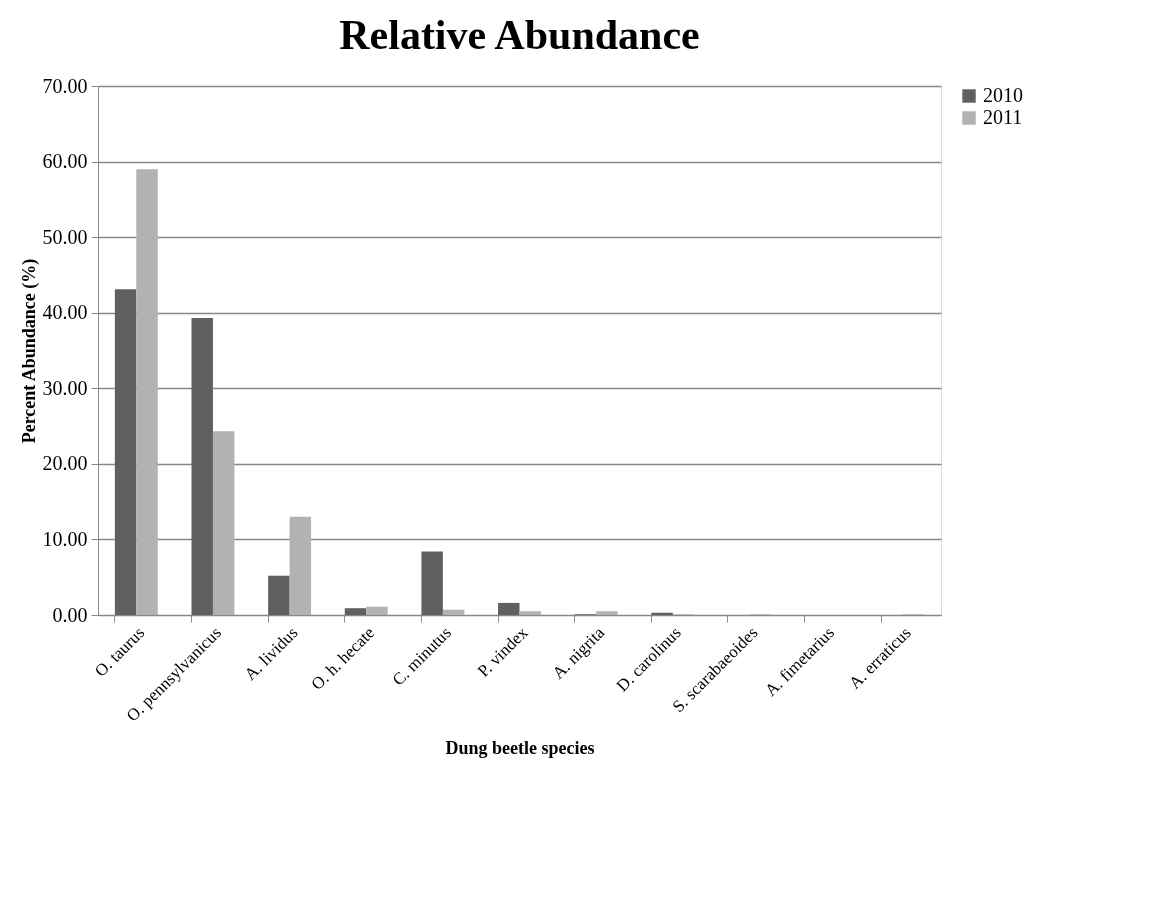 This screenshot has width=1150, height=898. I want to click on legend-label: 2010, so click(1003, 95).